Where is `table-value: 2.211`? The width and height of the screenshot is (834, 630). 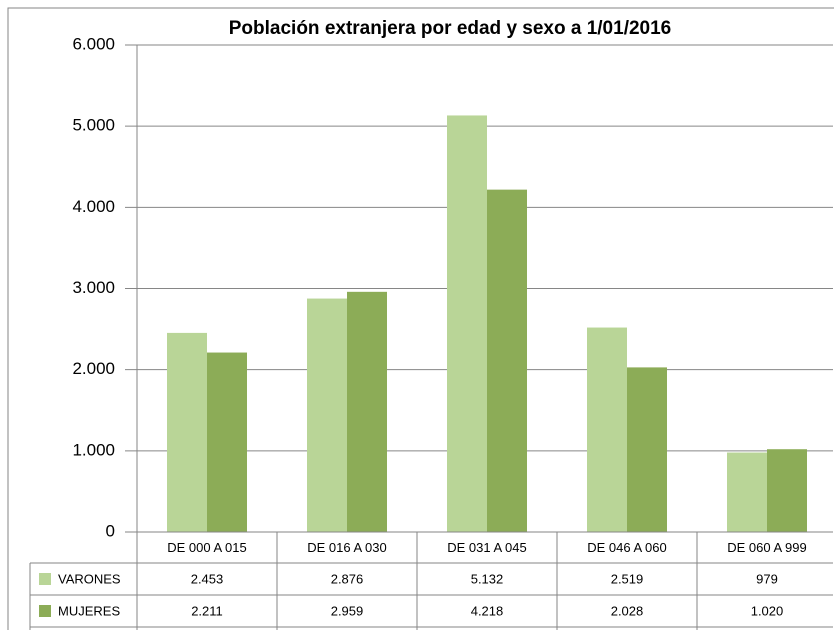 table-value: 2.211 is located at coordinates (207, 610).